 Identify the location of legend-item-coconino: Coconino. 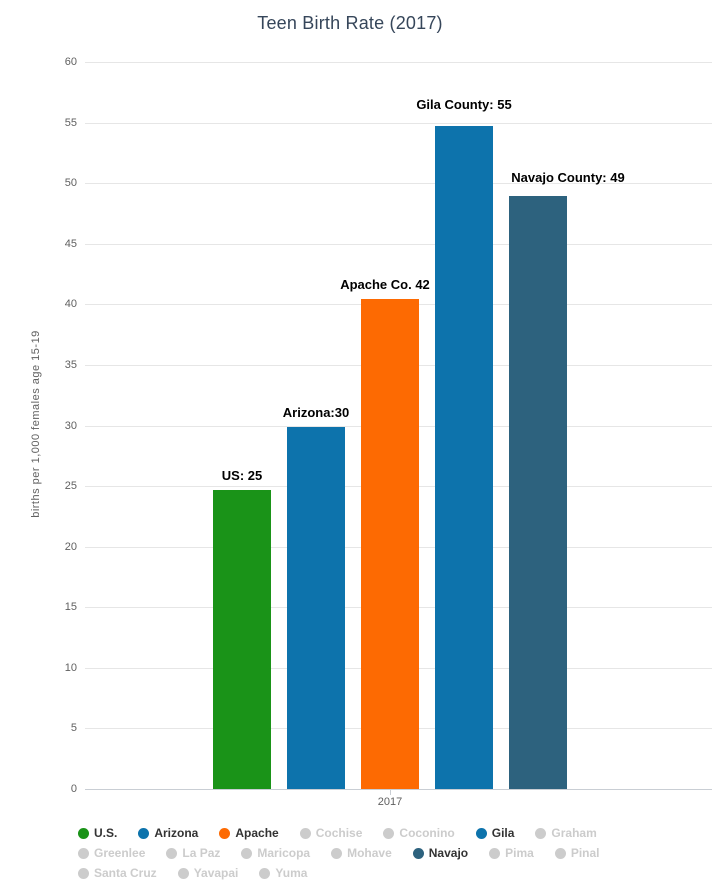
(419, 833).